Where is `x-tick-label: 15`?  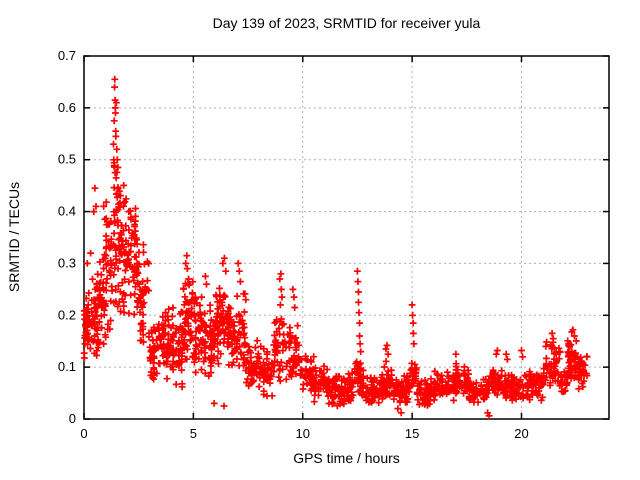
x-tick-label: 15 is located at coordinates (412, 433).